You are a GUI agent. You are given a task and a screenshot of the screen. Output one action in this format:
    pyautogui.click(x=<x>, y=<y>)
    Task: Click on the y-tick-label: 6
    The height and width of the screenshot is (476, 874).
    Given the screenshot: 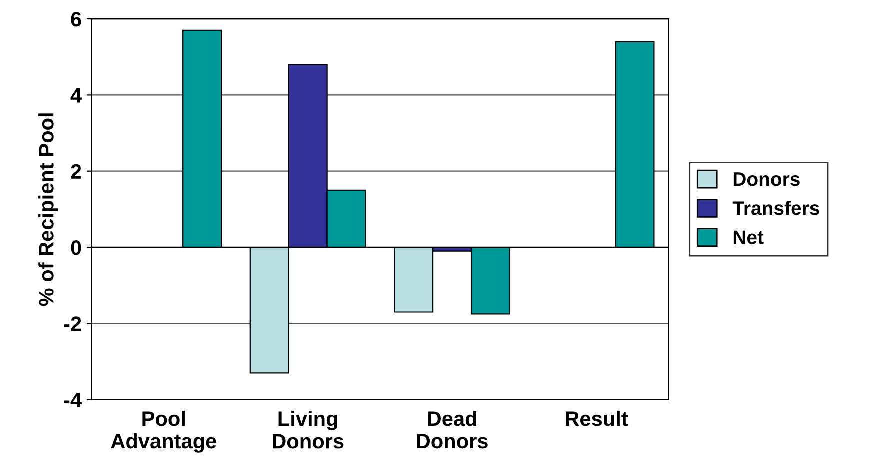 What is the action you would take?
    pyautogui.click(x=76, y=19)
    